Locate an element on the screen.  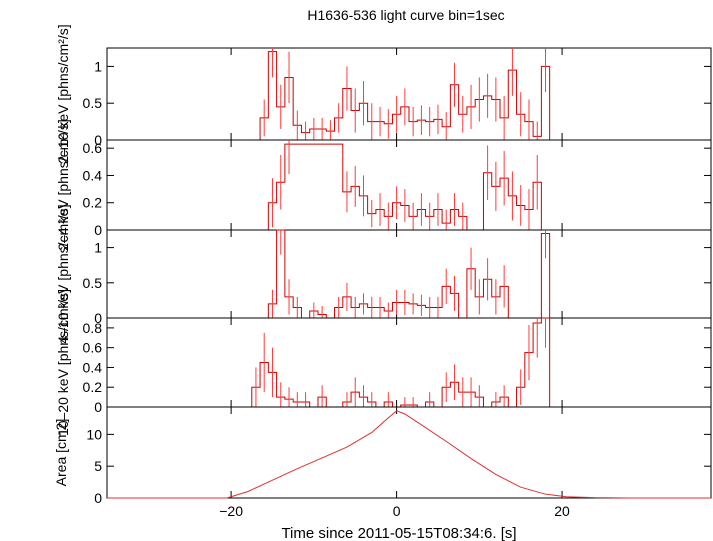
panel-5-frame is located at coordinates (409, 452).